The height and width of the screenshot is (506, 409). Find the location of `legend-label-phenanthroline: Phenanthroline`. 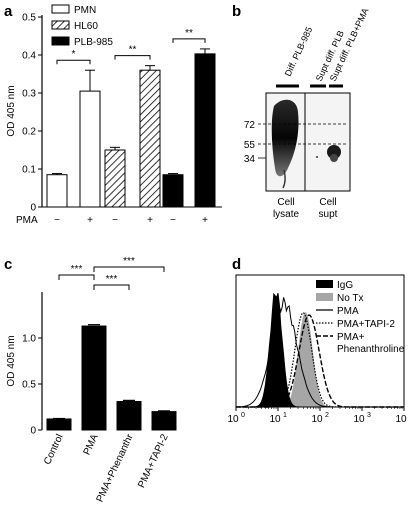

legend-label-phenanthroline: Phenanthroline is located at coordinates (371, 349).